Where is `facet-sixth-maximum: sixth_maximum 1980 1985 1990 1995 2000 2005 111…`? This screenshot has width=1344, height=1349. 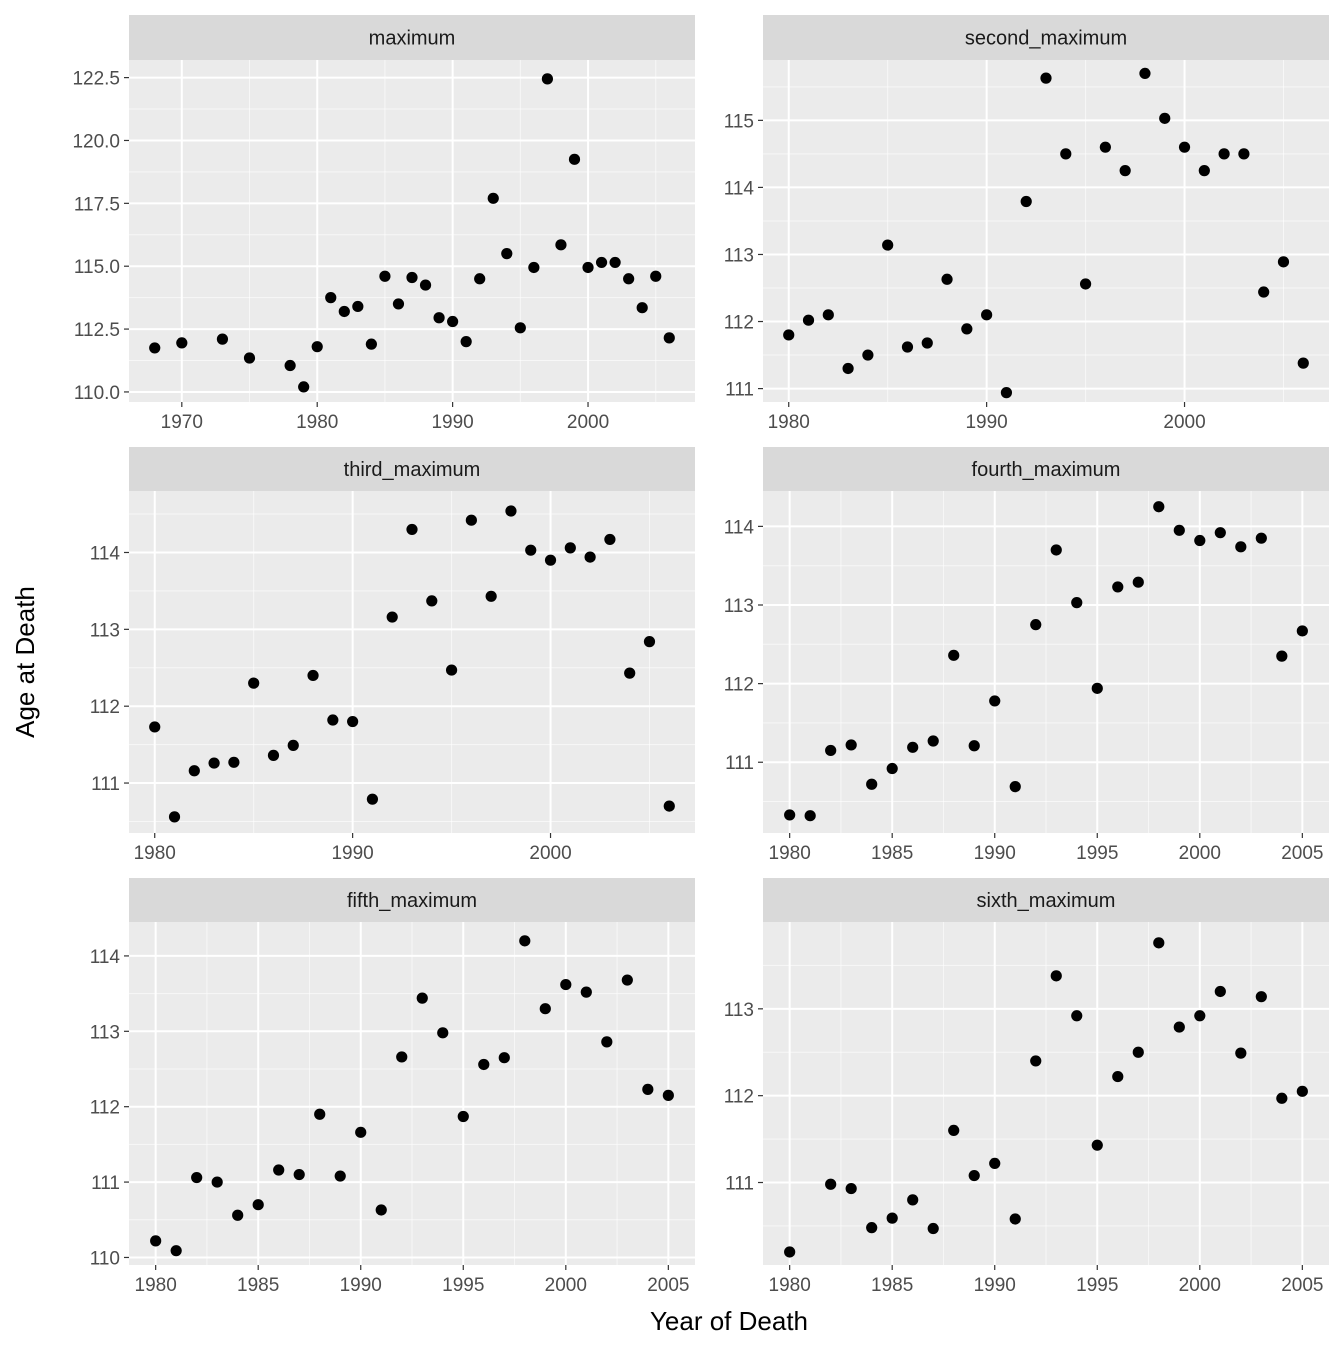 facet-sixth-maximum: sixth_maximum 1980 1985 1990 1995 2000 2005 111… is located at coordinates (1026, 1087).